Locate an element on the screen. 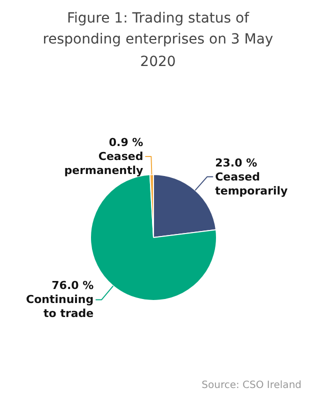 This screenshot has height=401, width=315. data-label: 76.0 % is located at coordinates (73, 285).